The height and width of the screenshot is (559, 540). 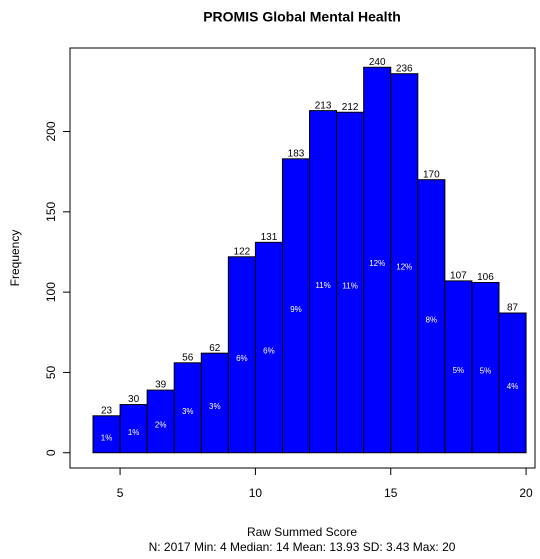 I want to click on y-axis-label: Frequency, so click(x=15, y=258).